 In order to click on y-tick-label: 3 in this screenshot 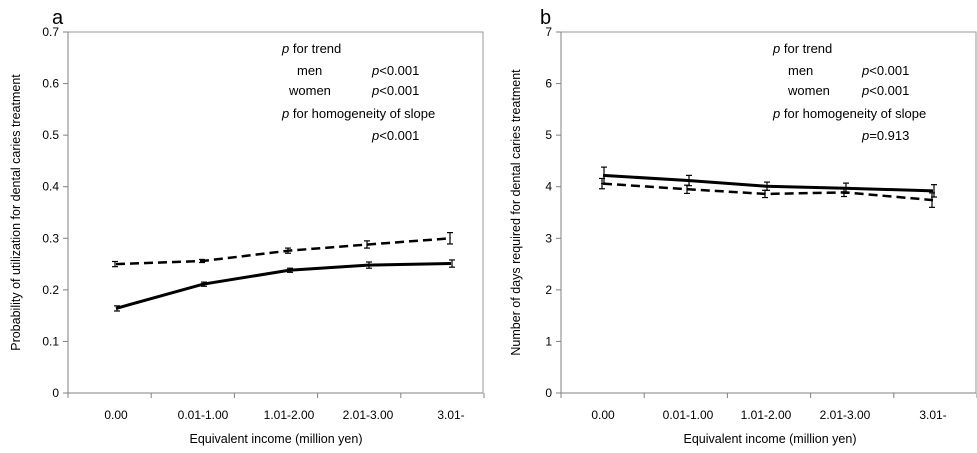, I will do `click(548, 238)`.